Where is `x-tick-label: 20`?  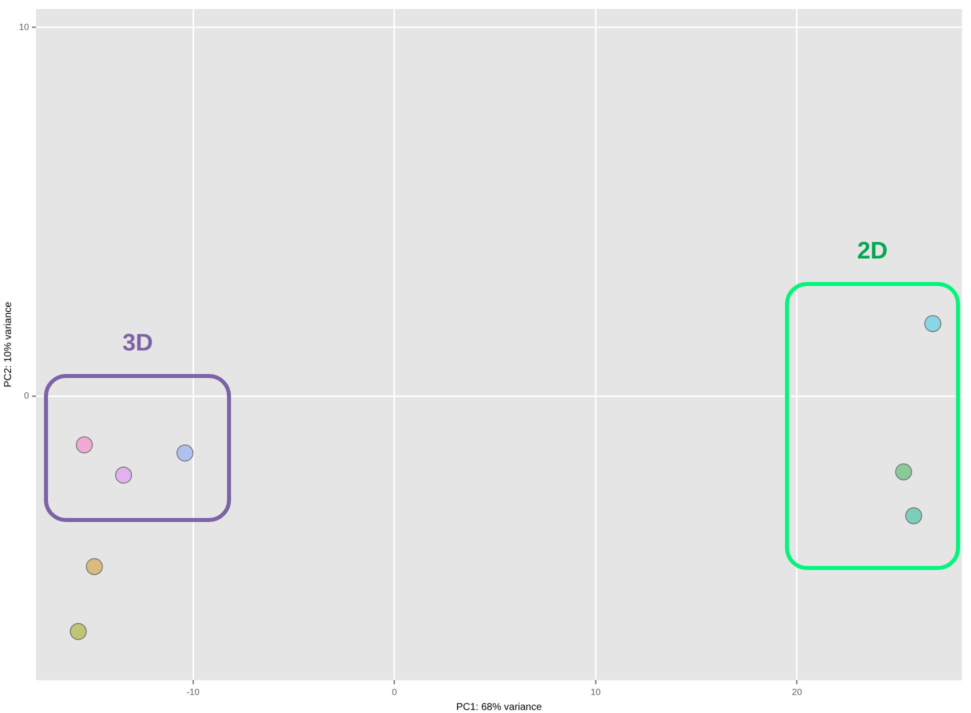
x-tick-label: 20 is located at coordinates (797, 692).